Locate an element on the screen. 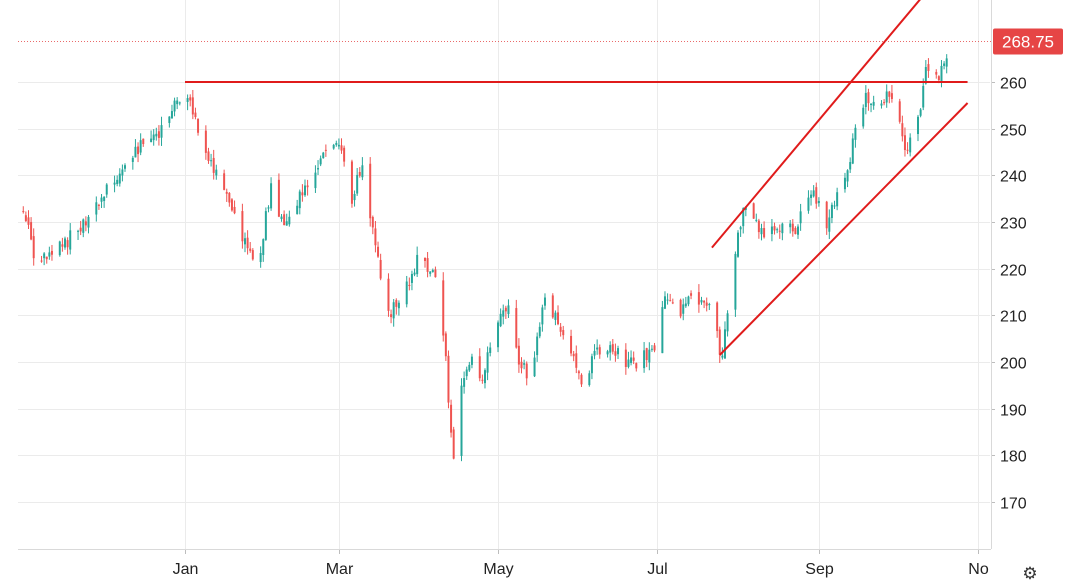  y-tick-label: 230 is located at coordinates (1013, 224).